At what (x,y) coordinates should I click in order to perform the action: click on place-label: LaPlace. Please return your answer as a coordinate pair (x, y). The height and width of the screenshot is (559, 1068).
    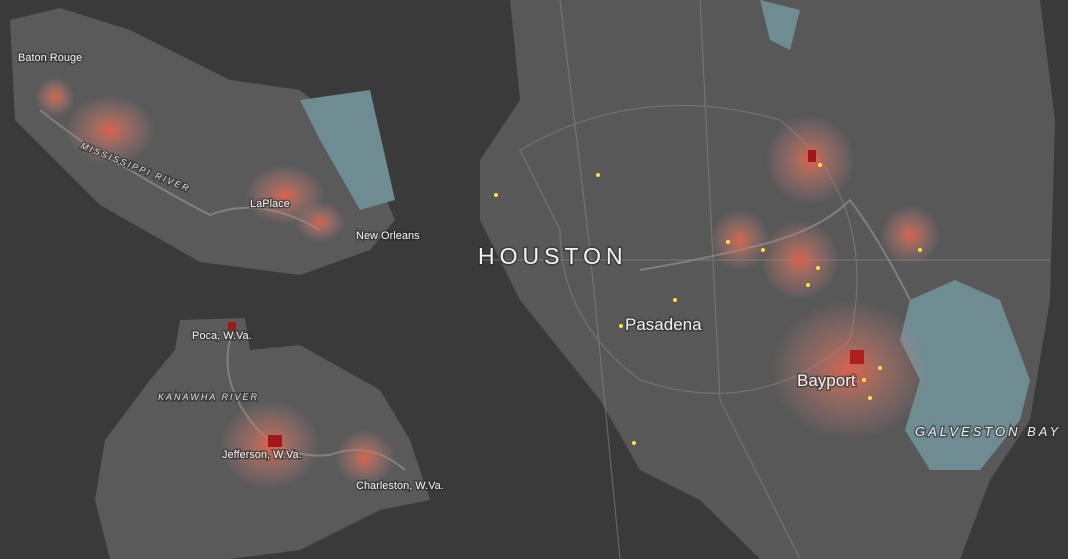
    Looking at the image, I should click on (270, 204).